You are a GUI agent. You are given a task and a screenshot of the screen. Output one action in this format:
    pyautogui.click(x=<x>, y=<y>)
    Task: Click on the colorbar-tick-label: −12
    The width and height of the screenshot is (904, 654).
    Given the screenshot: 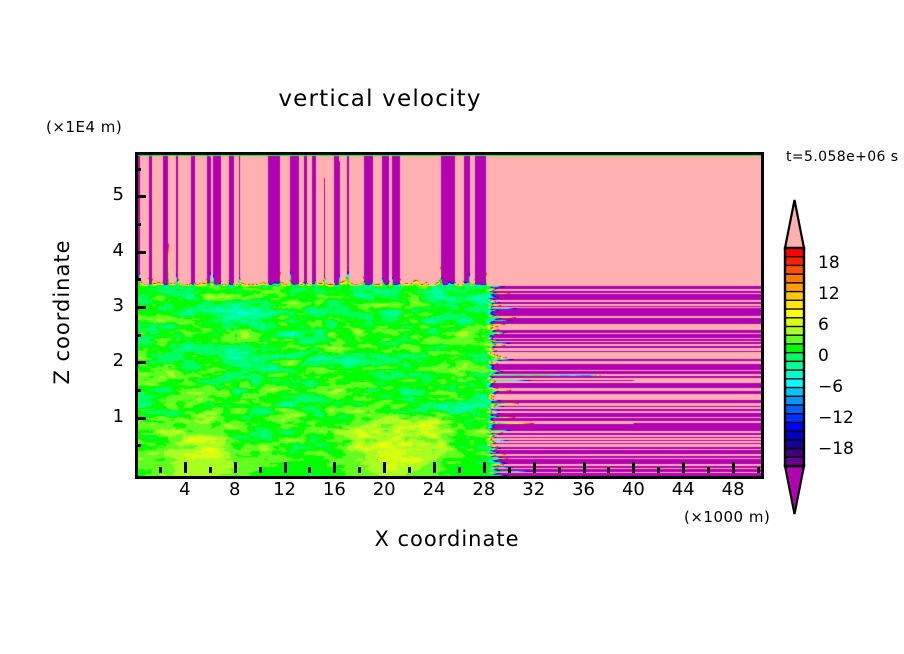 What is the action you would take?
    pyautogui.click(x=836, y=418)
    